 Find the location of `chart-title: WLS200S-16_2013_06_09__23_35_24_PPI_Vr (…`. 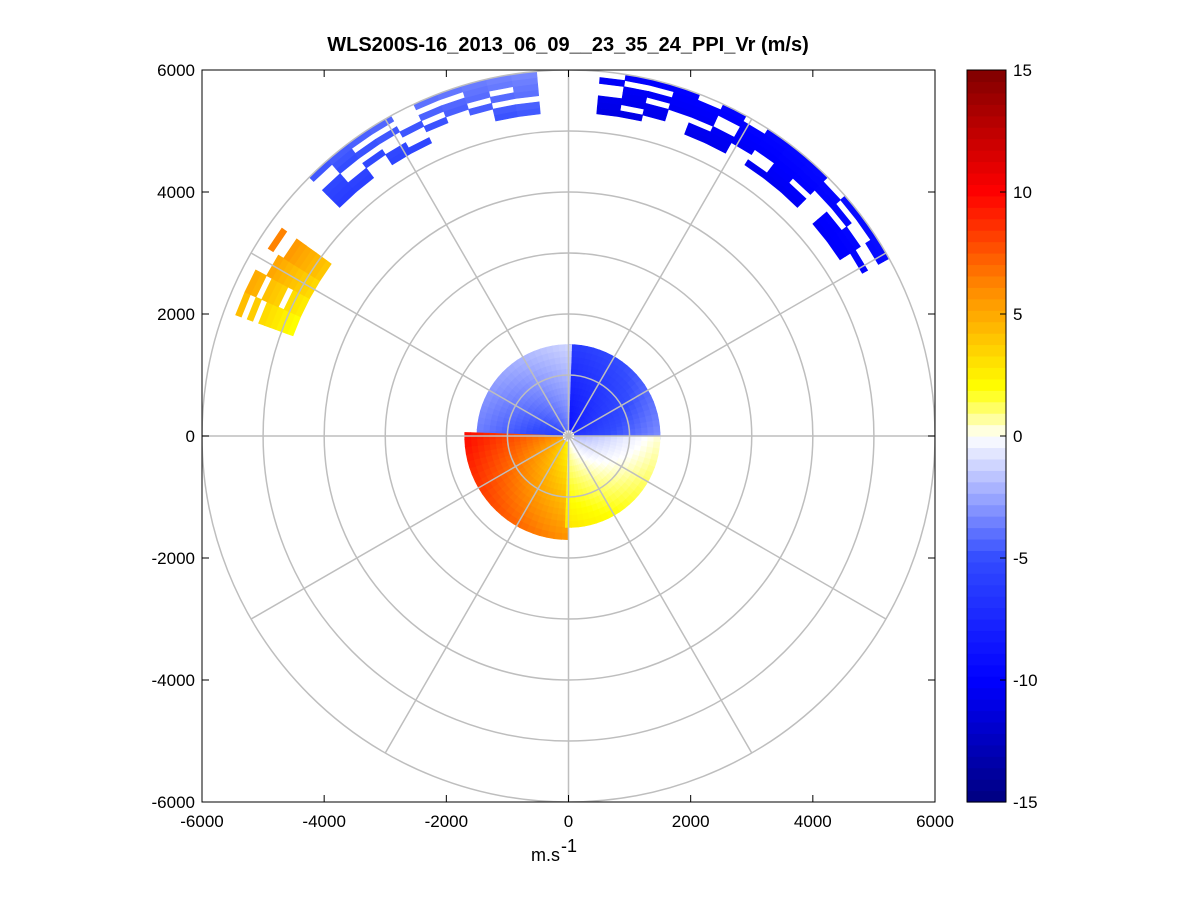

chart-title: WLS200S-16_2013_06_09__23_35_24_PPI_Vr (… is located at coordinates (567, 45).